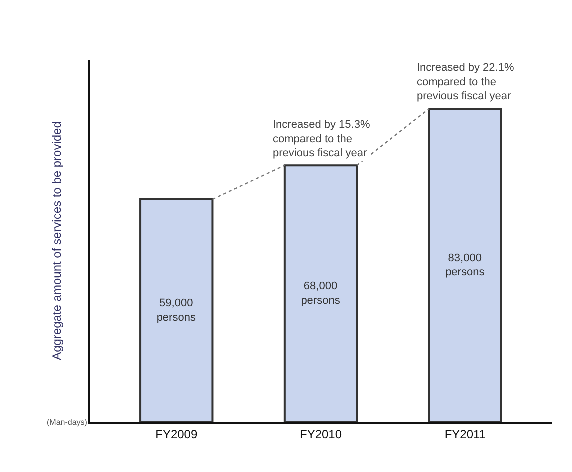  I want to click on annotation: Increased by 22.1% compared to the previous fiscal year, so click(465, 82).